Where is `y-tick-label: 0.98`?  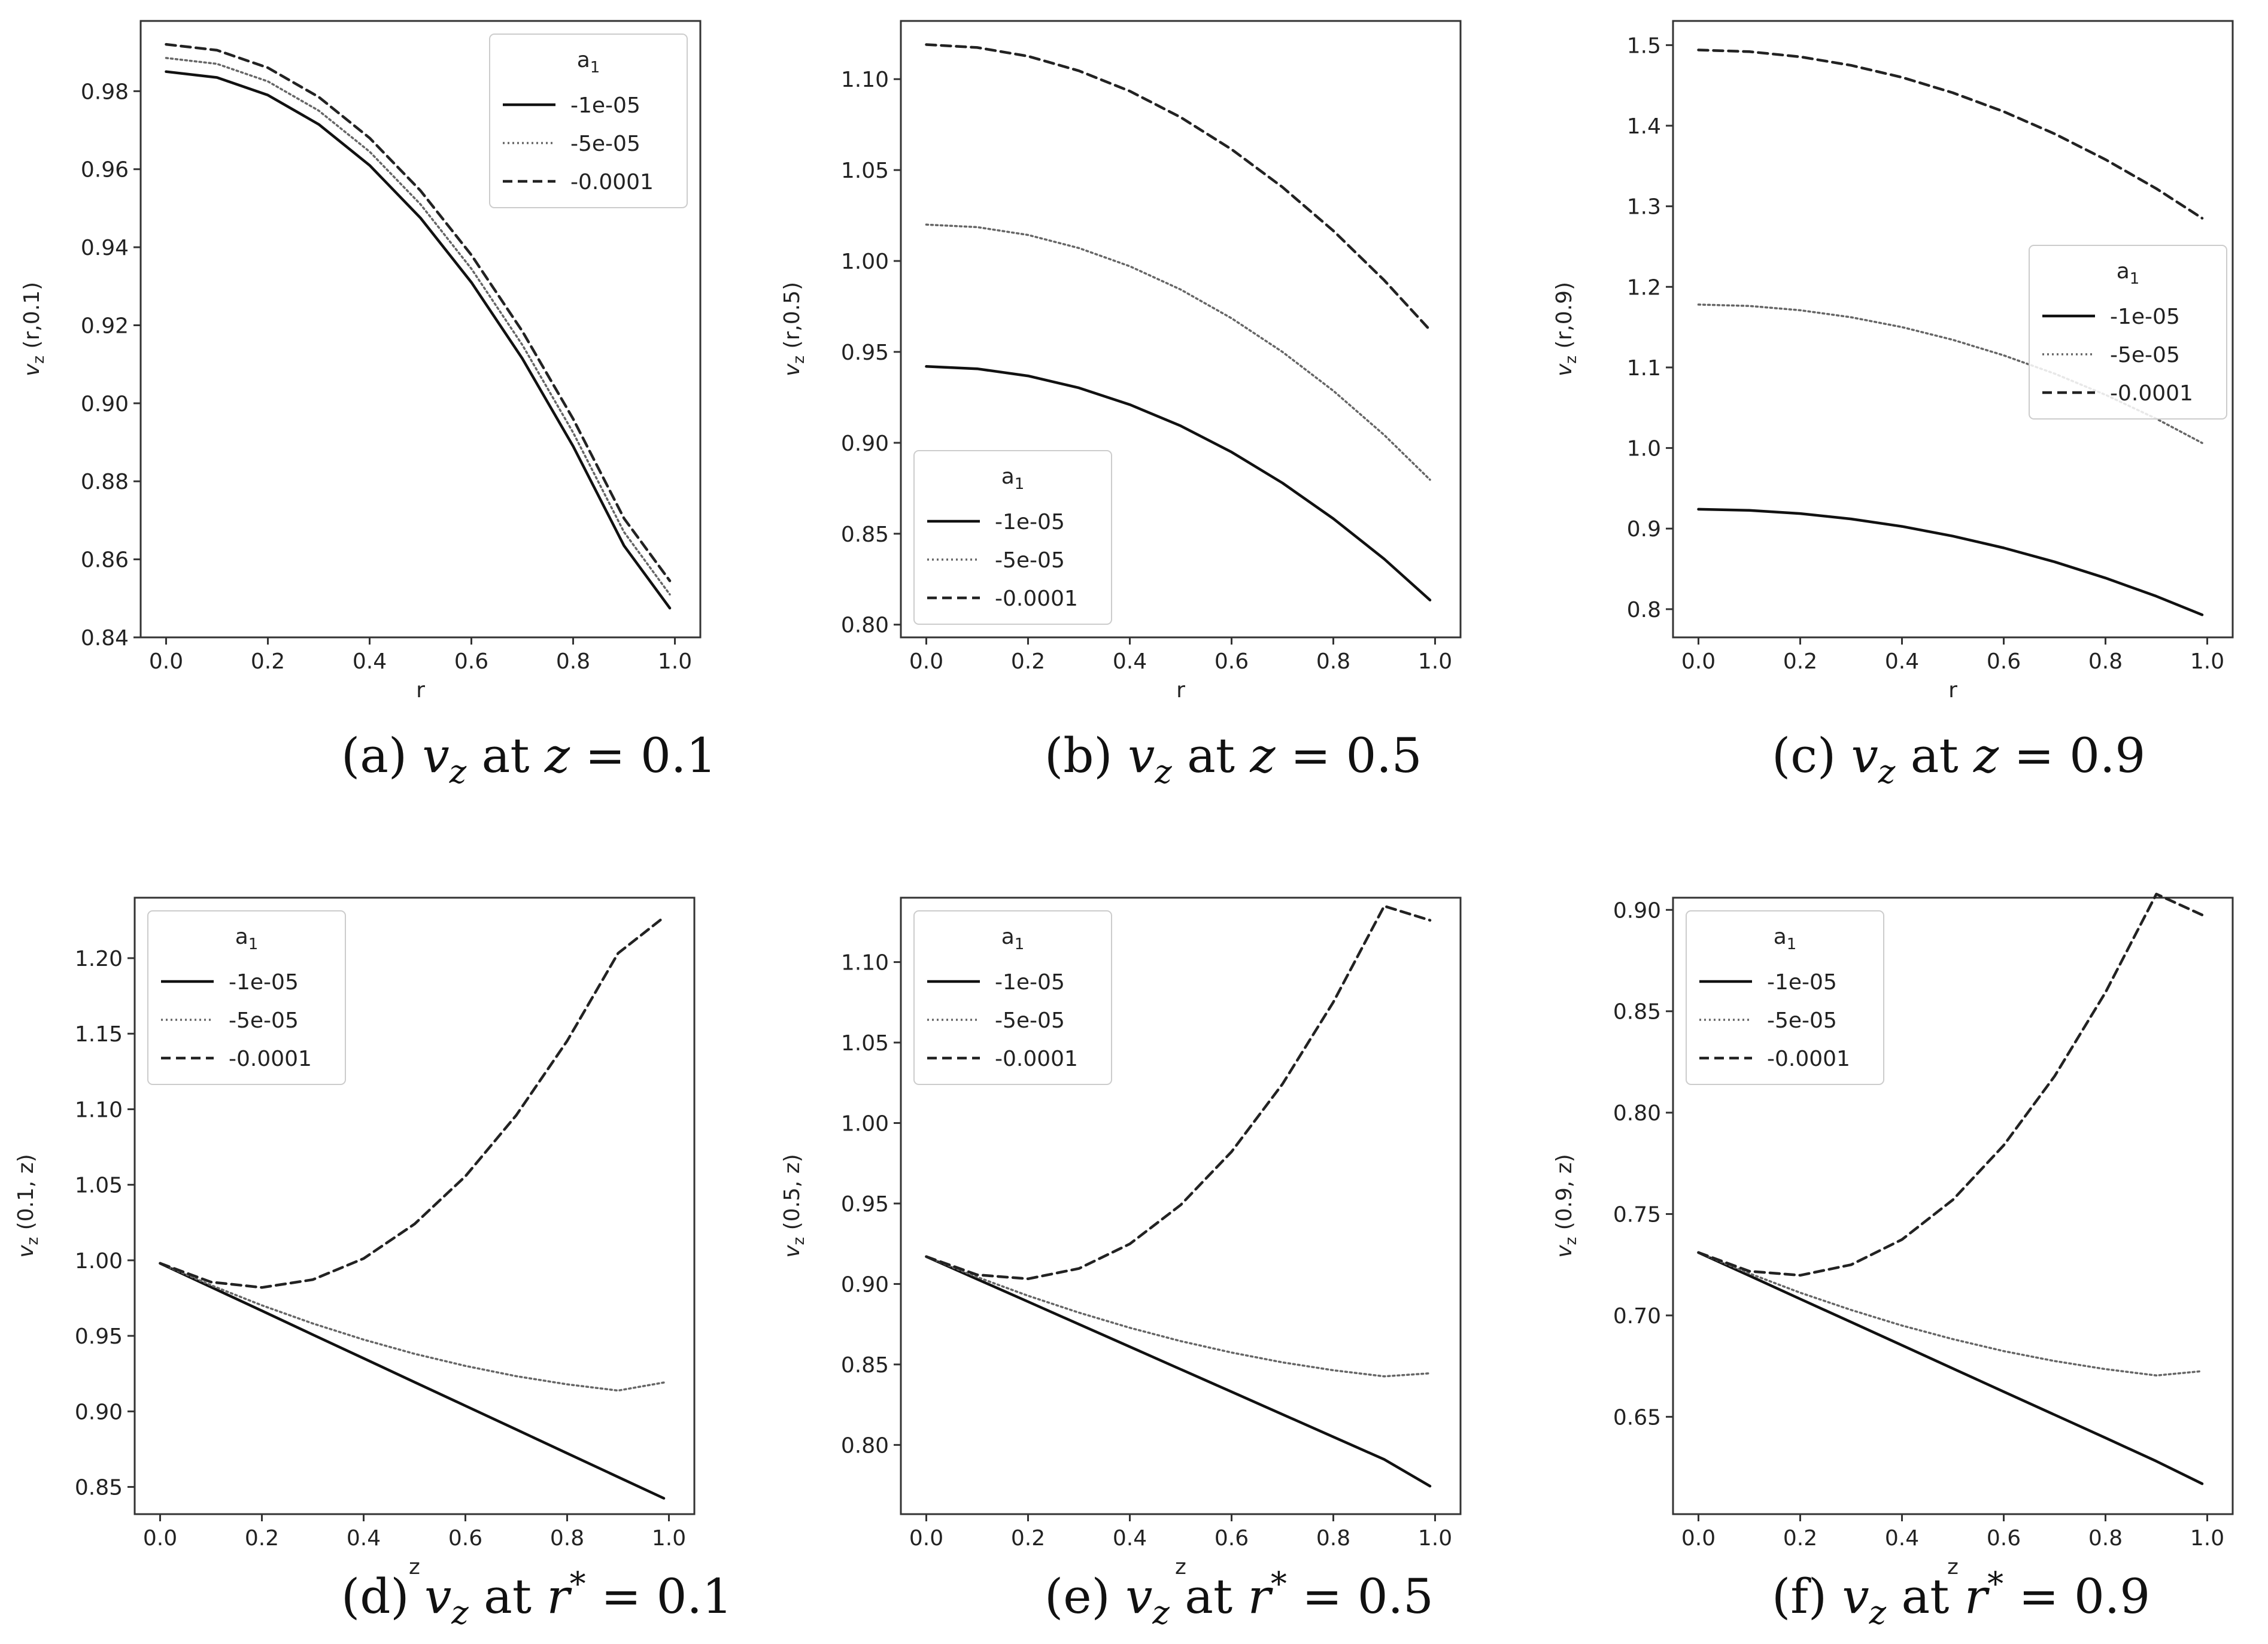
y-tick-label: 0.98 is located at coordinates (105, 92).